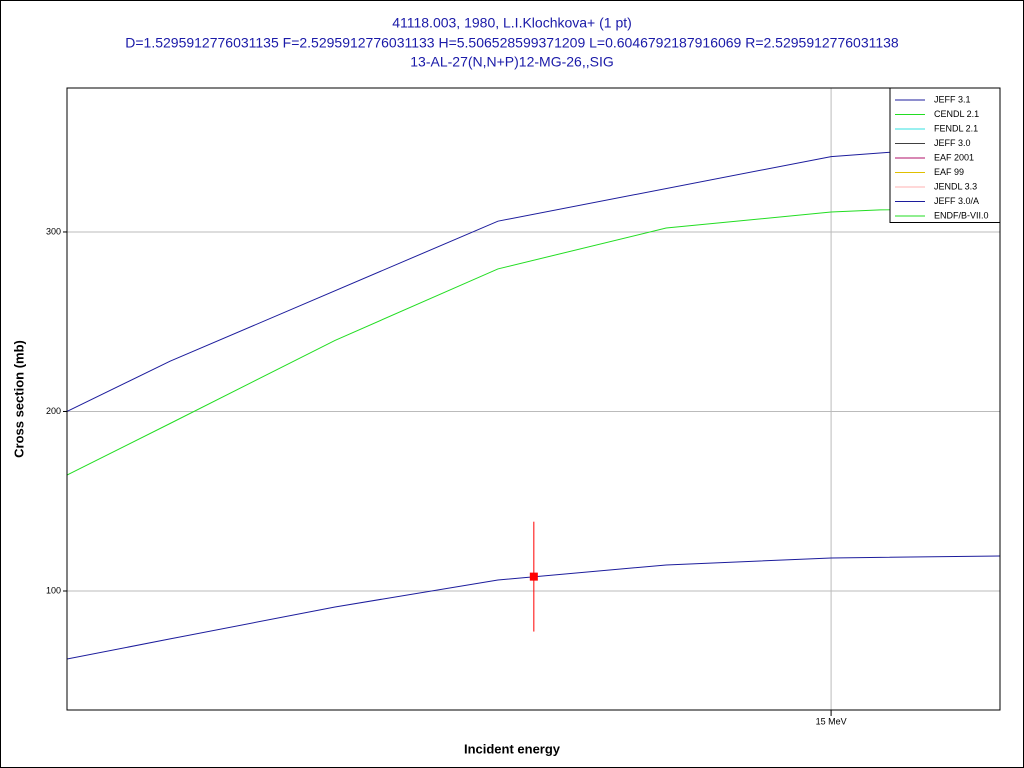 The height and width of the screenshot is (768, 1024). I want to click on legend-label: EAF 99, so click(949, 172).